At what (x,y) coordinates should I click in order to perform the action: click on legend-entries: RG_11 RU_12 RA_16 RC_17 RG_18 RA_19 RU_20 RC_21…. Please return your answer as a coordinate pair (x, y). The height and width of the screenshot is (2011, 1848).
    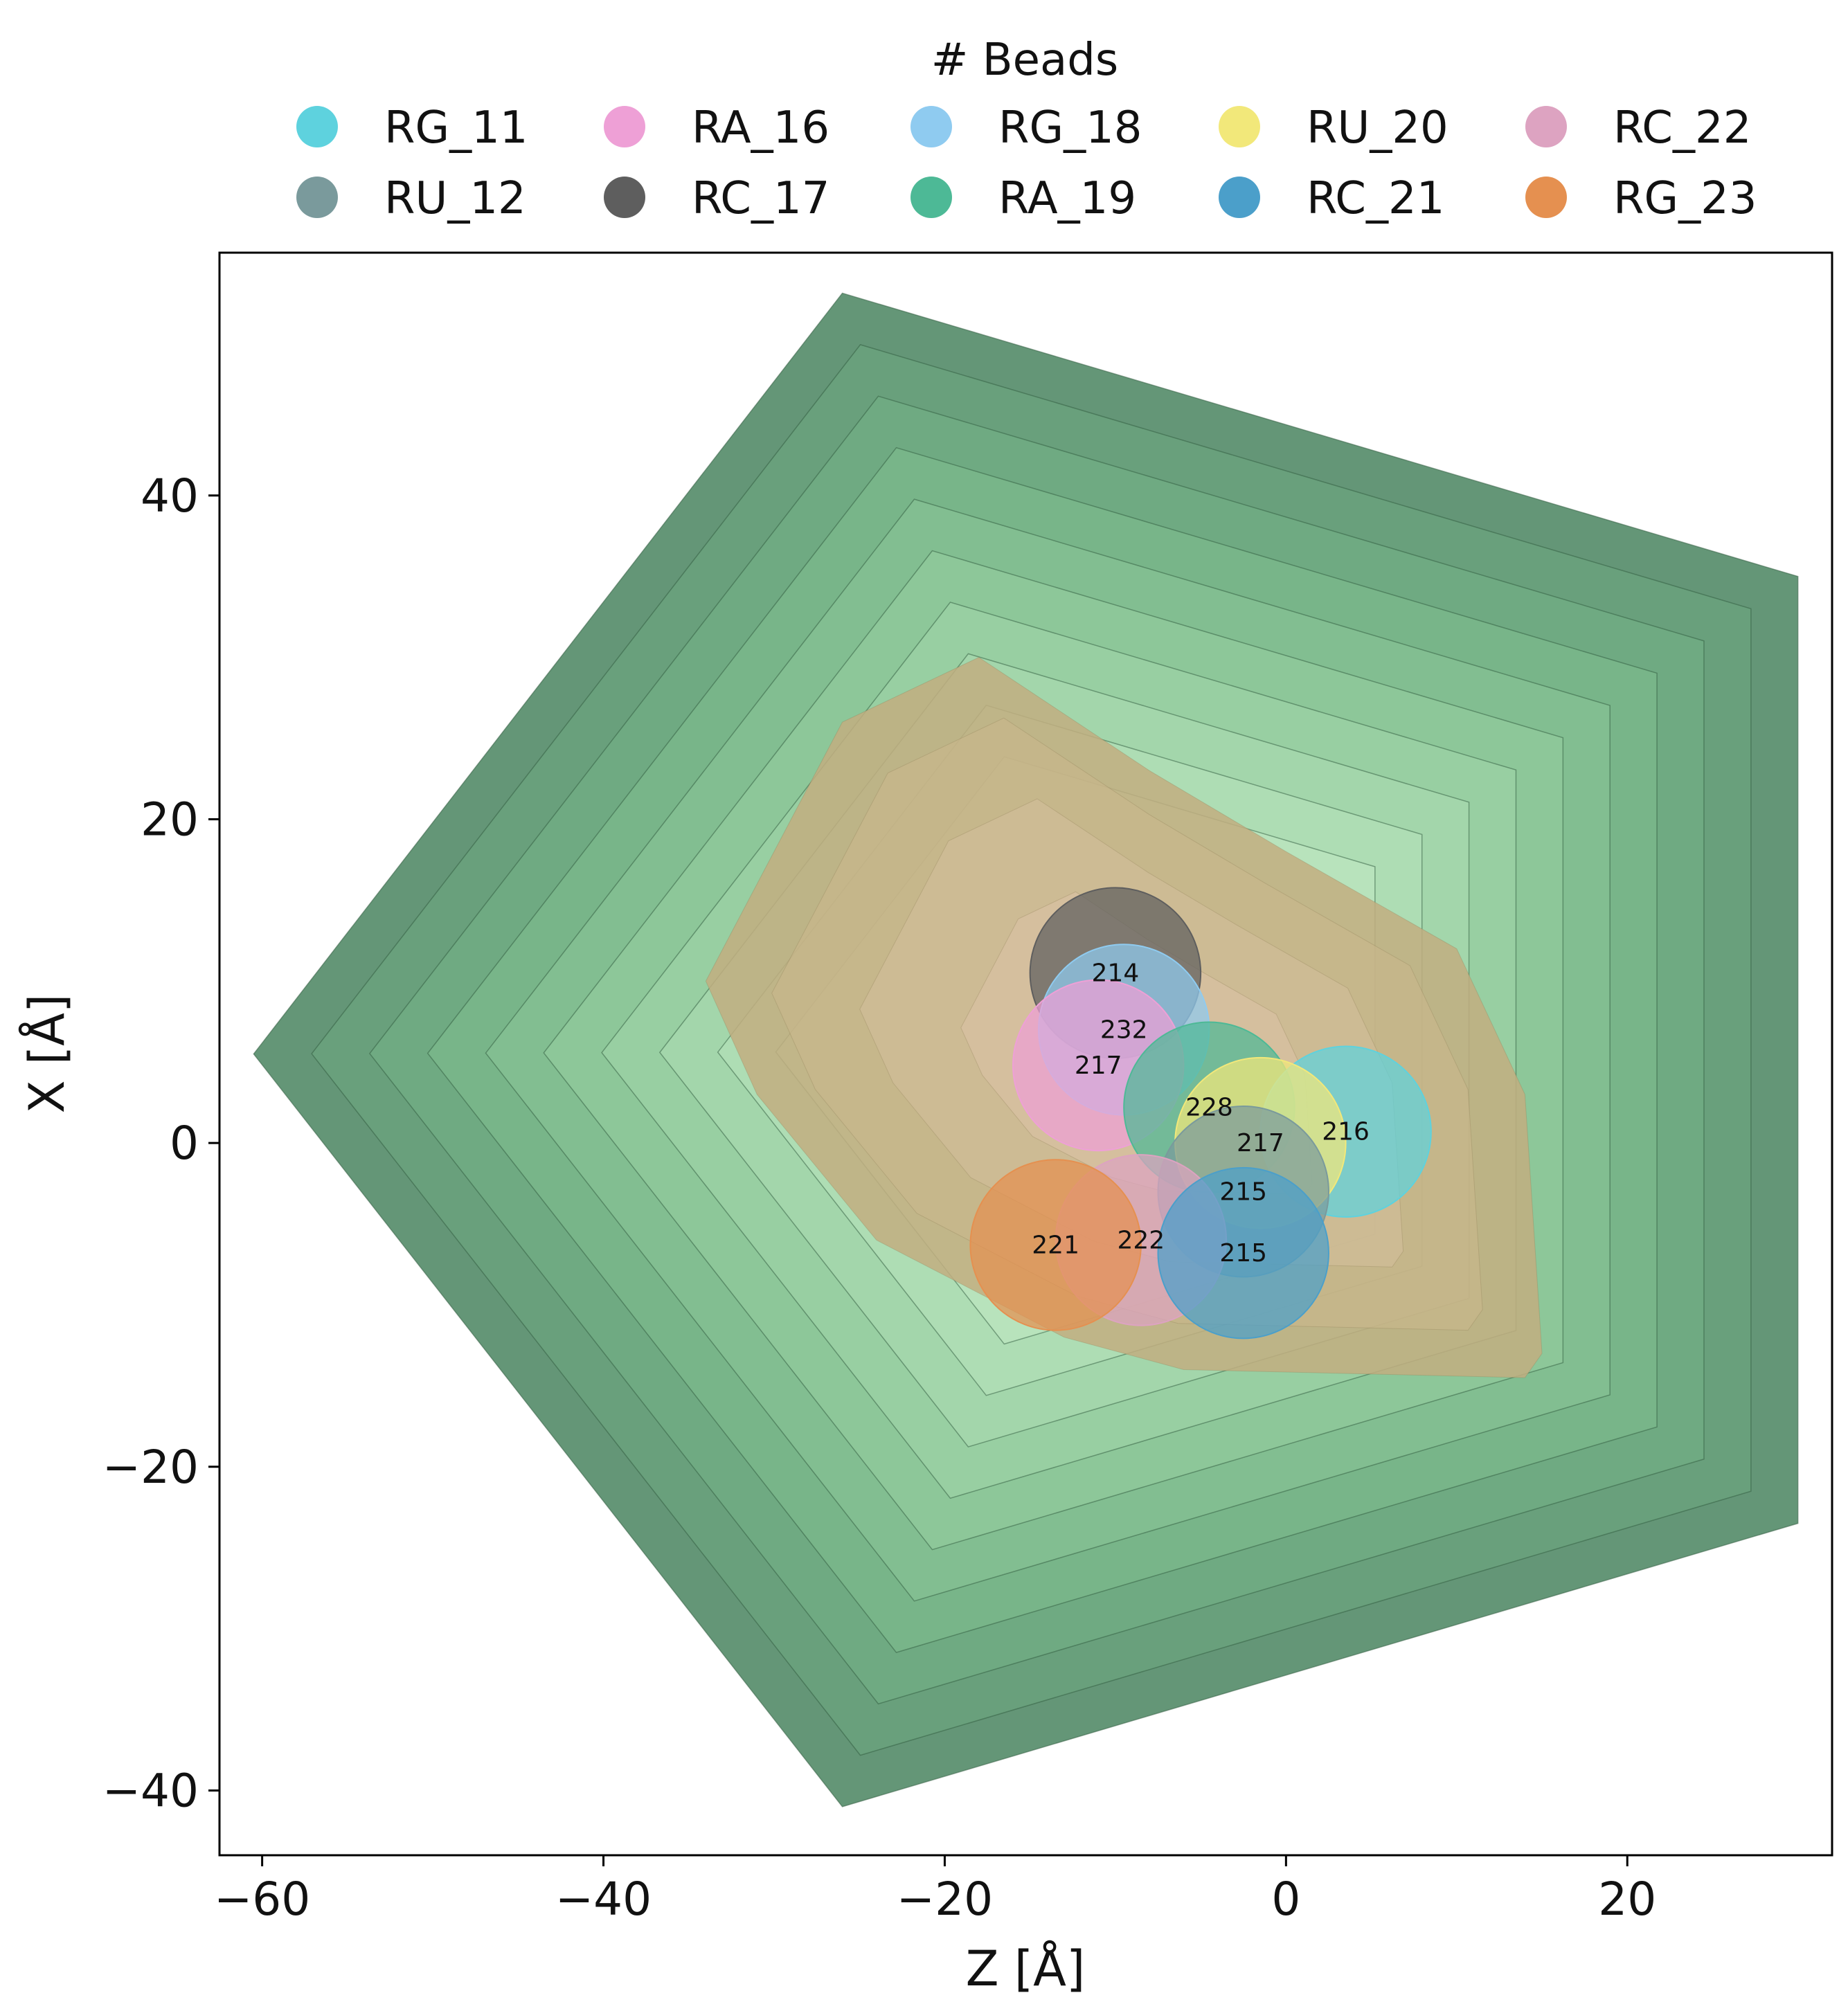
    Looking at the image, I should click on (1026, 163).